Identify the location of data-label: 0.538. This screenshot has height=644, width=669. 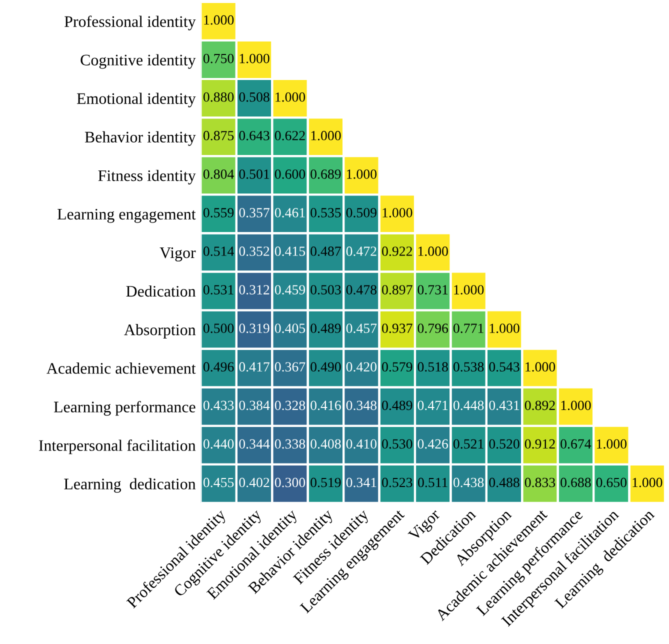
(468, 367).